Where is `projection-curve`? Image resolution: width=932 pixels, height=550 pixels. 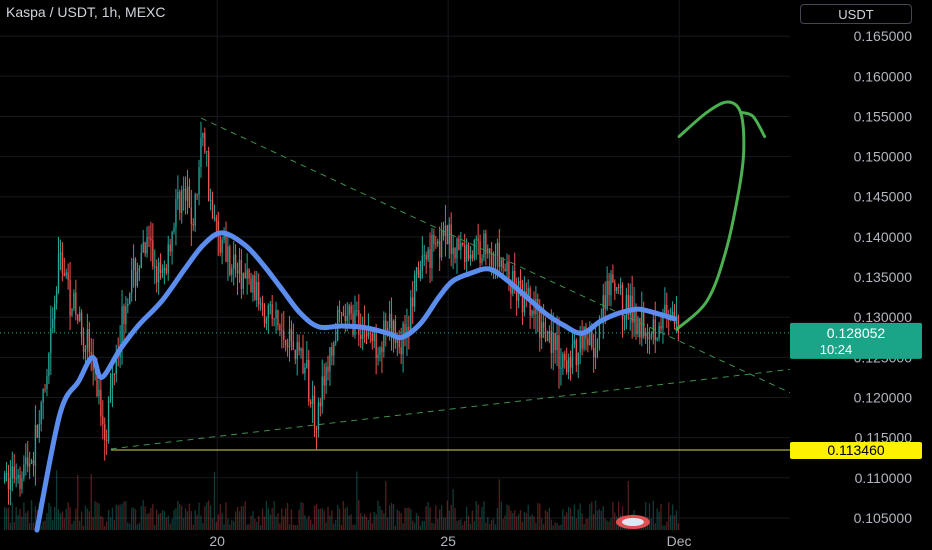
projection-curve is located at coordinates (710, 215).